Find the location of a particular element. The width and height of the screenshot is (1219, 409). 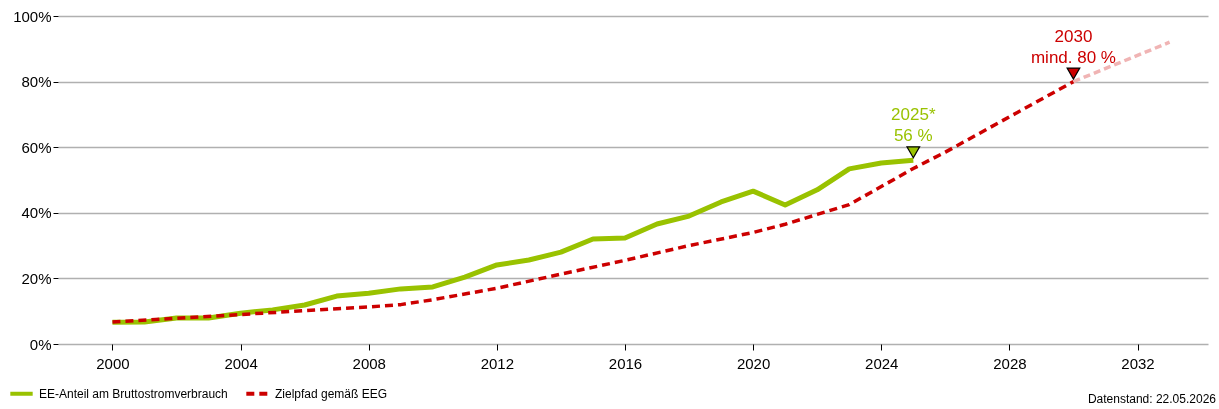

y-tick-label: 40% is located at coordinates (36, 213).